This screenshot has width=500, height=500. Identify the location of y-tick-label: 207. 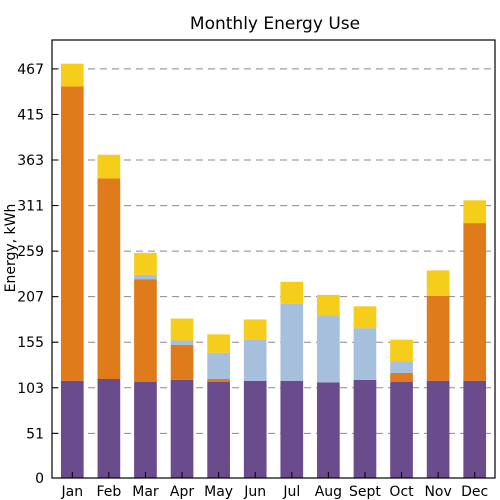
(30, 298).